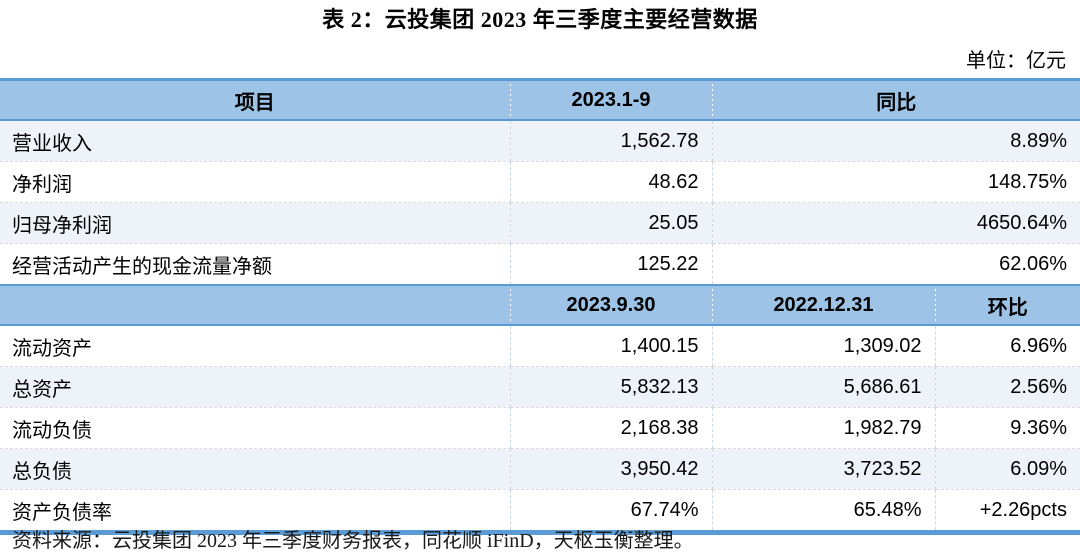 This screenshot has width=1080, height=555. Describe the element at coordinates (255, 141) in the screenshot. I see `row-label: 营业收入` at that location.